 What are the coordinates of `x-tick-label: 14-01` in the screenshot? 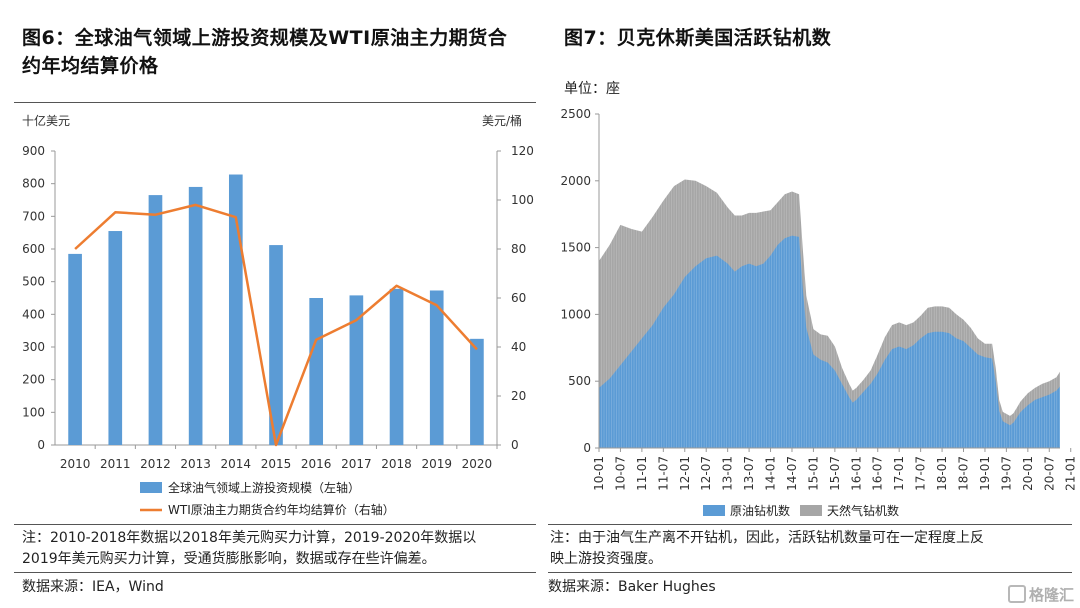 It's located at (771, 473).